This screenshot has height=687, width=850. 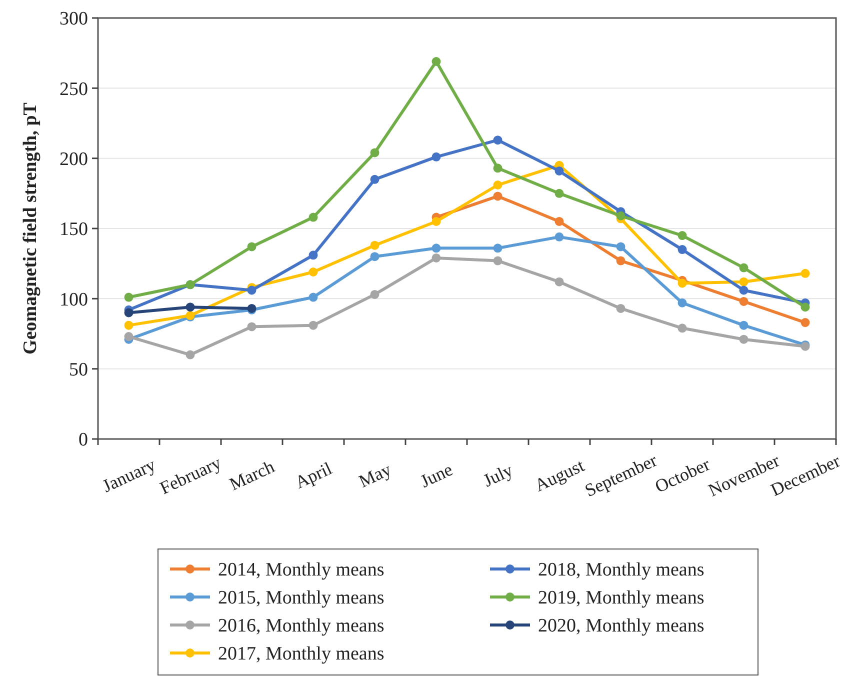 What do you see at coordinates (74, 19) in the screenshot?
I see `y-tick-label: 300` at bounding box center [74, 19].